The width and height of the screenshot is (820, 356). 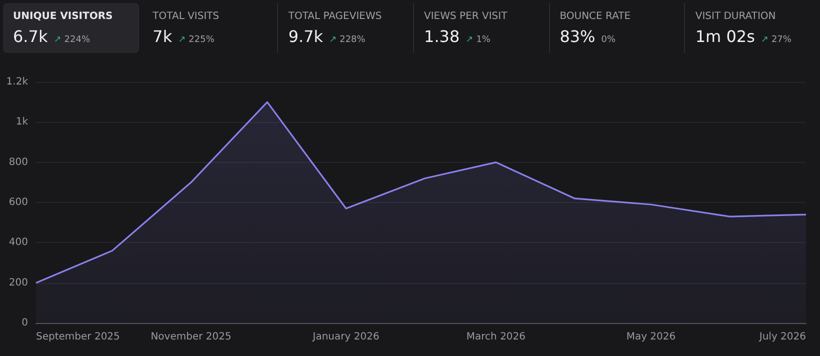 What do you see at coordinates (191, 337) in the screenshot?
I see `x-tick-label: November 2025` at bounding box center [191, 337].